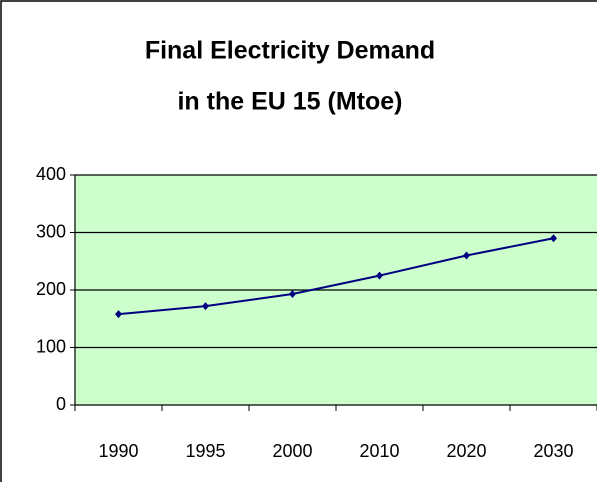  I want to click on x-tick-label: 1990, so click(118, 451).